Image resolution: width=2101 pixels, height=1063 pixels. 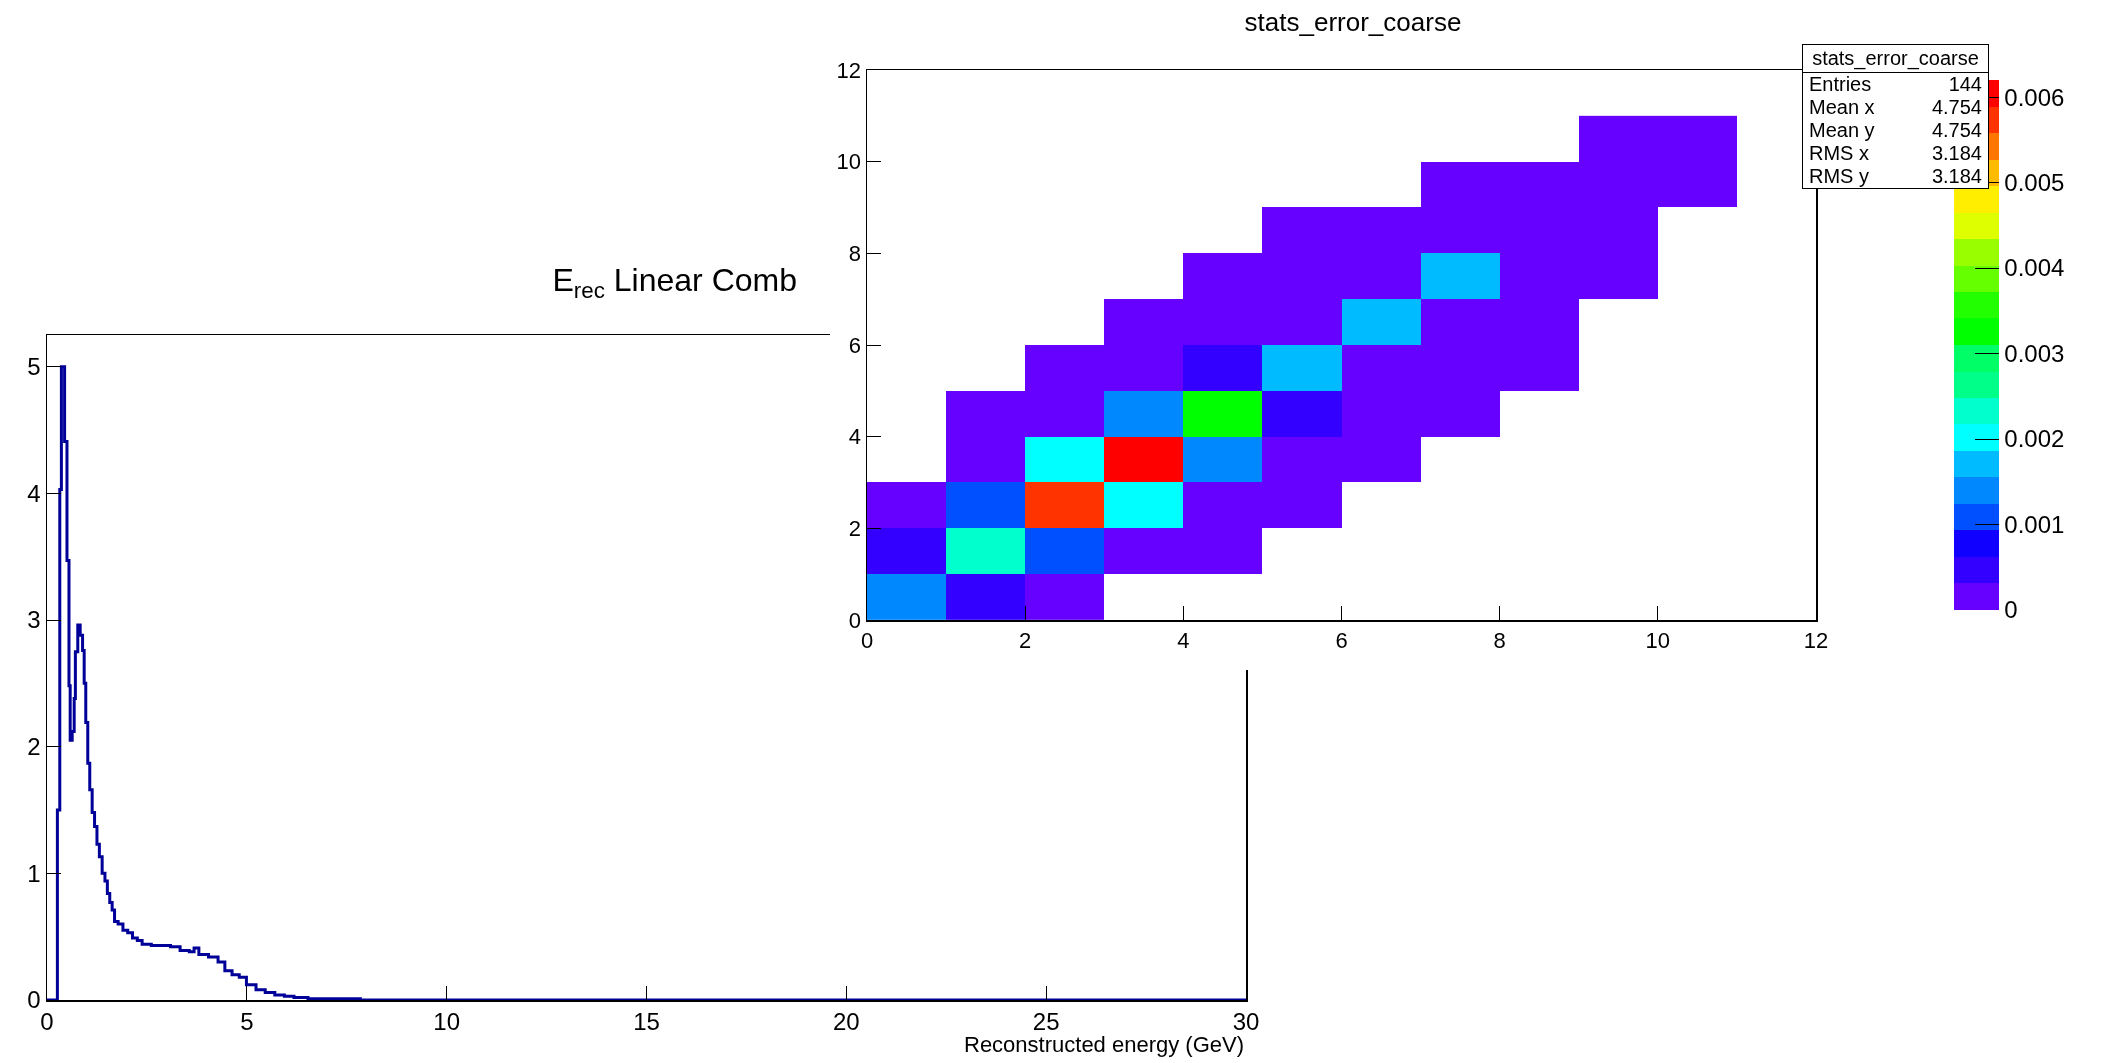 I want to click on annotation: RMS x, so click(x=1839, y=153).